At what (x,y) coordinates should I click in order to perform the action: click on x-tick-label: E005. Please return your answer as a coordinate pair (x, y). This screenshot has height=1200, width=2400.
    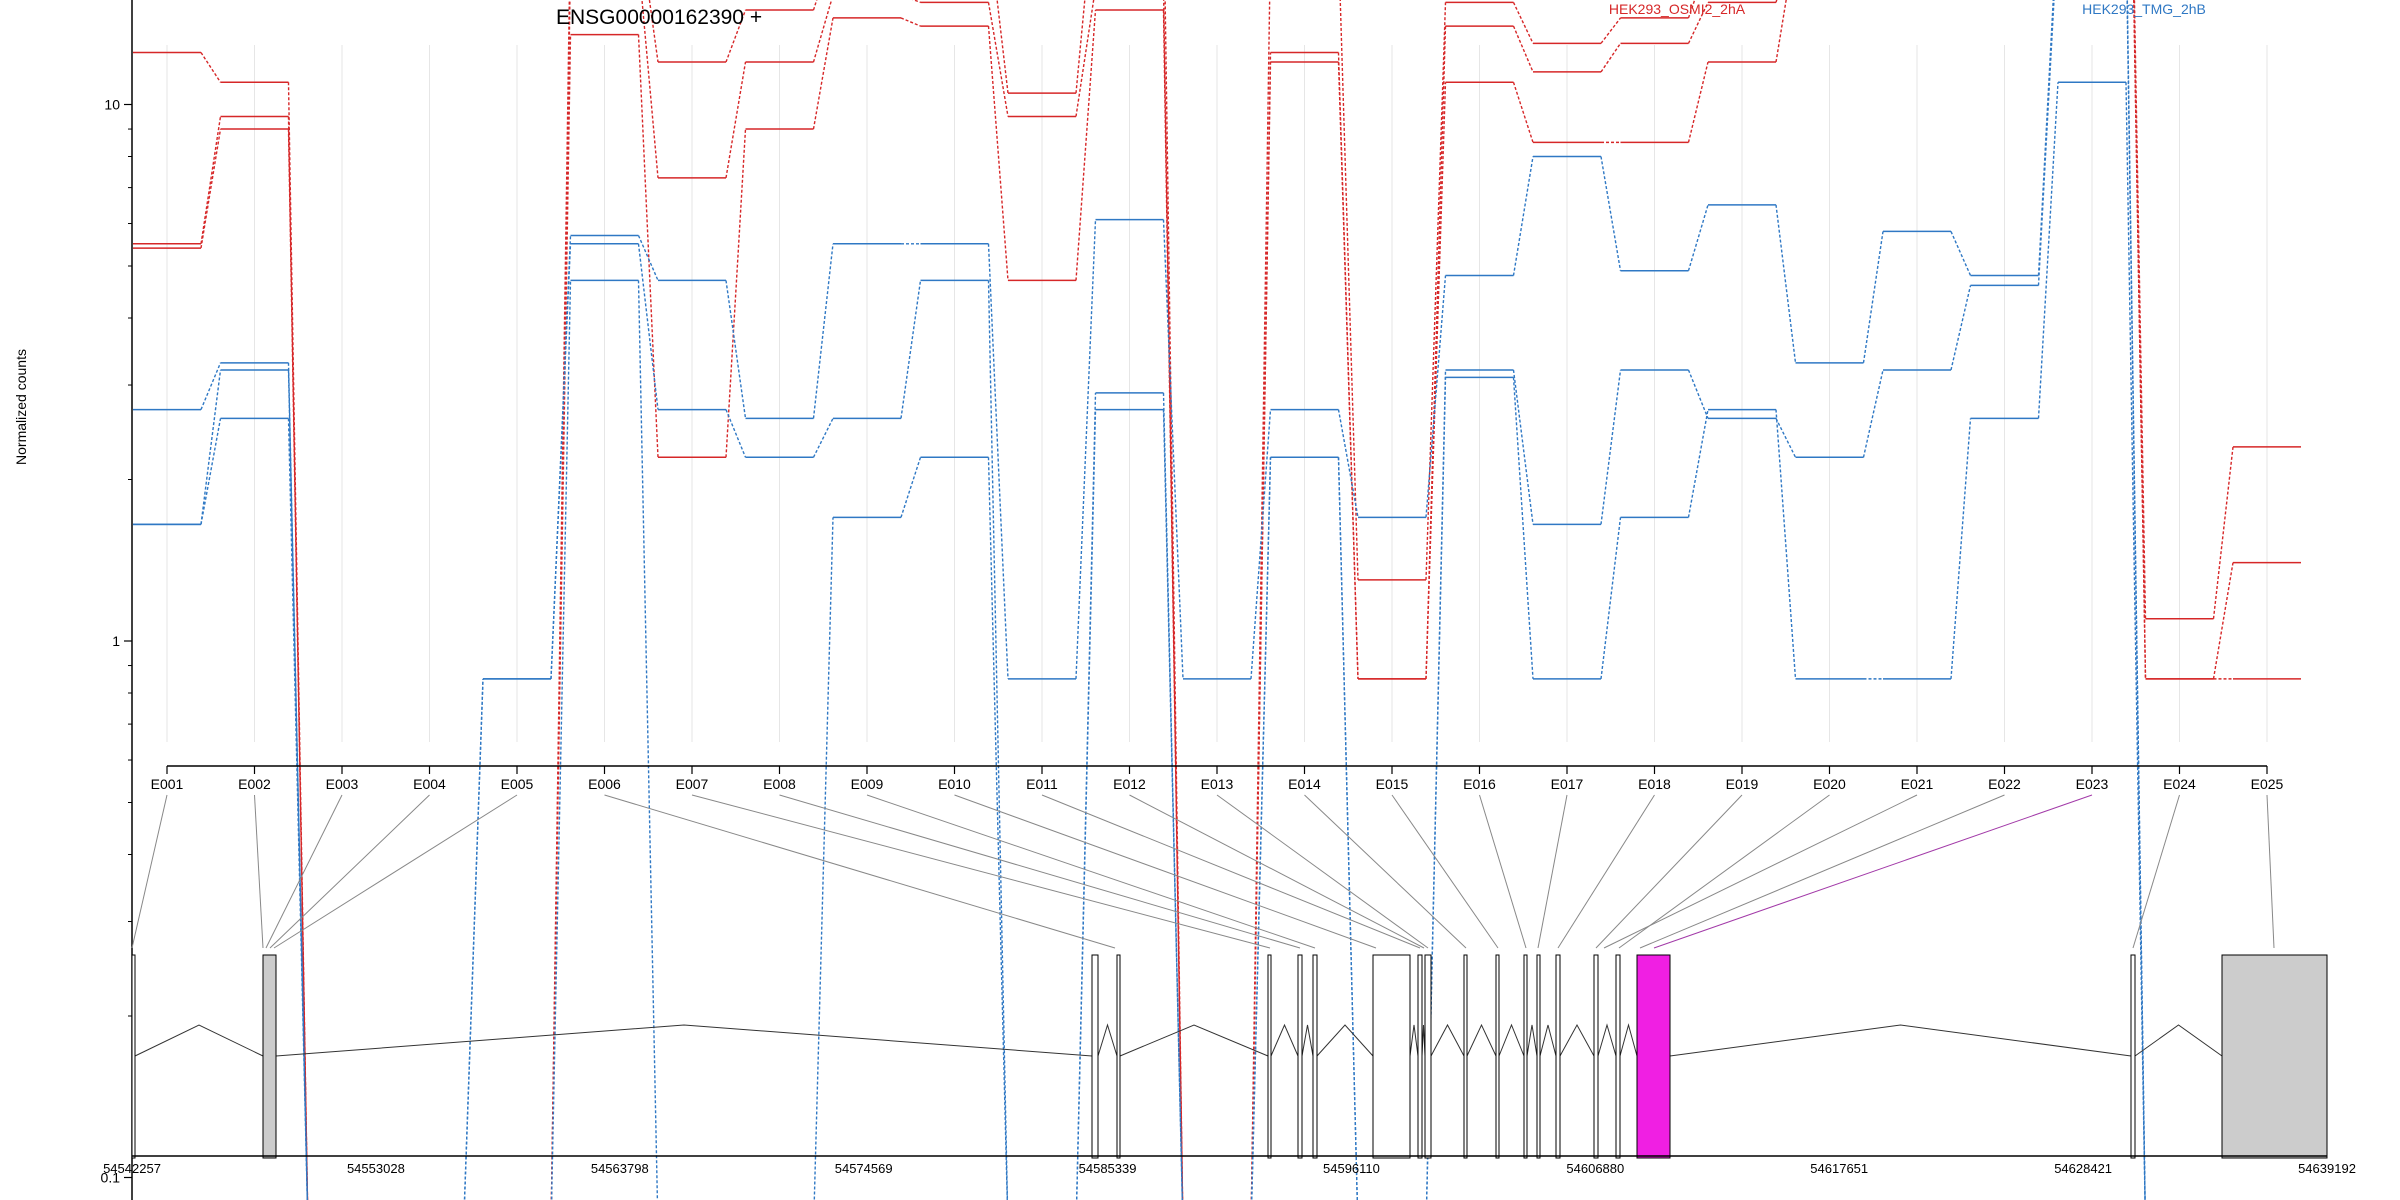
    Looking at the image, I should click on (517, 784).